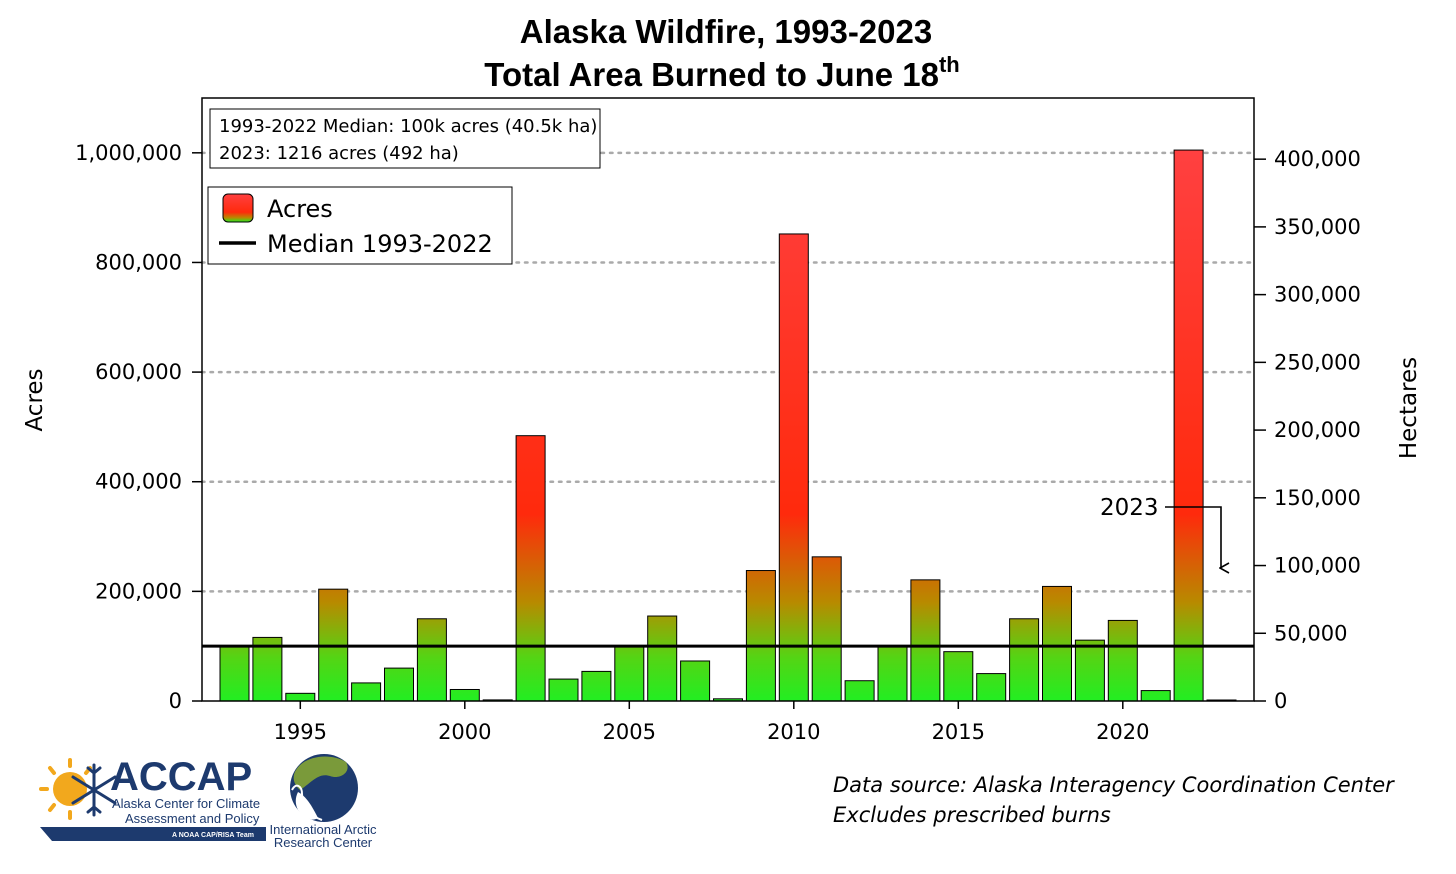 The image size is (1456, 874). Describe the element at coordinates (859, 691) in the screenshot. I see `bar-2012` at that location.